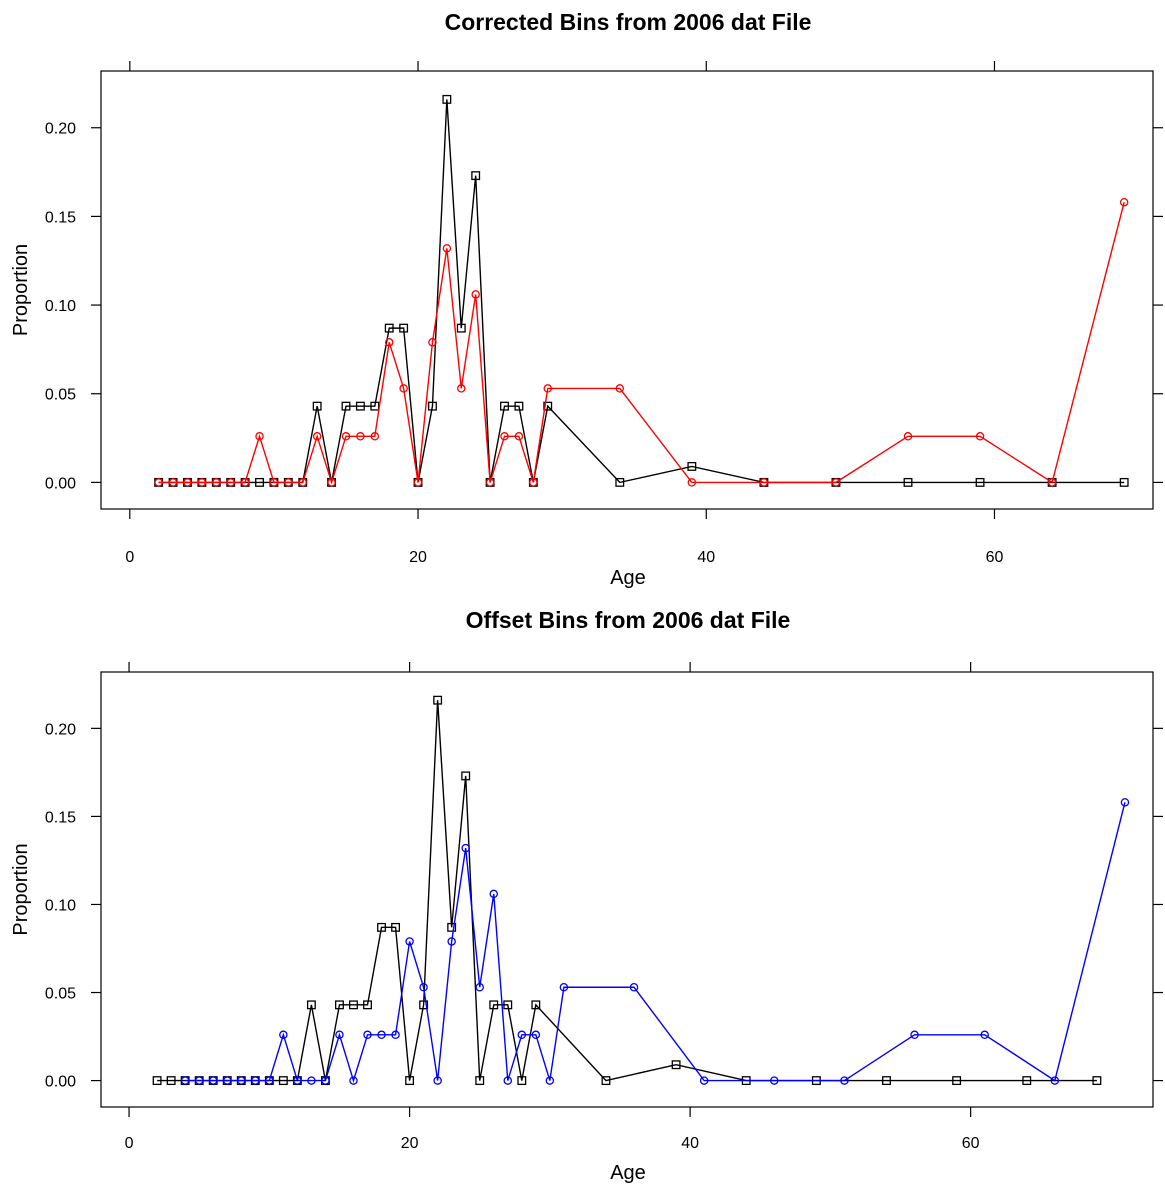 The height and width of the screenshot is (1192, 1165). I want to click on x-axis-label: Age, so click(628, 1173).